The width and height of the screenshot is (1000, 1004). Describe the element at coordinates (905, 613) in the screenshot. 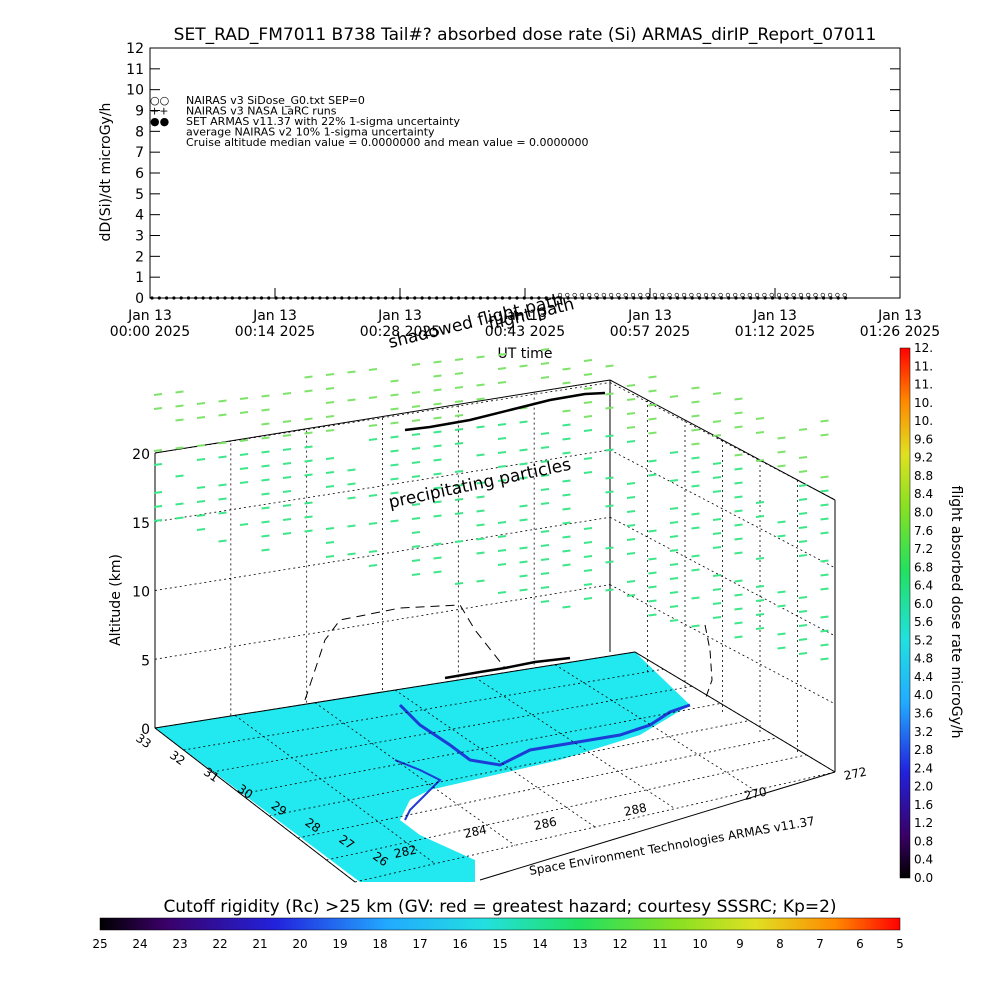

I see `dose-rate-colorbar` at that location.